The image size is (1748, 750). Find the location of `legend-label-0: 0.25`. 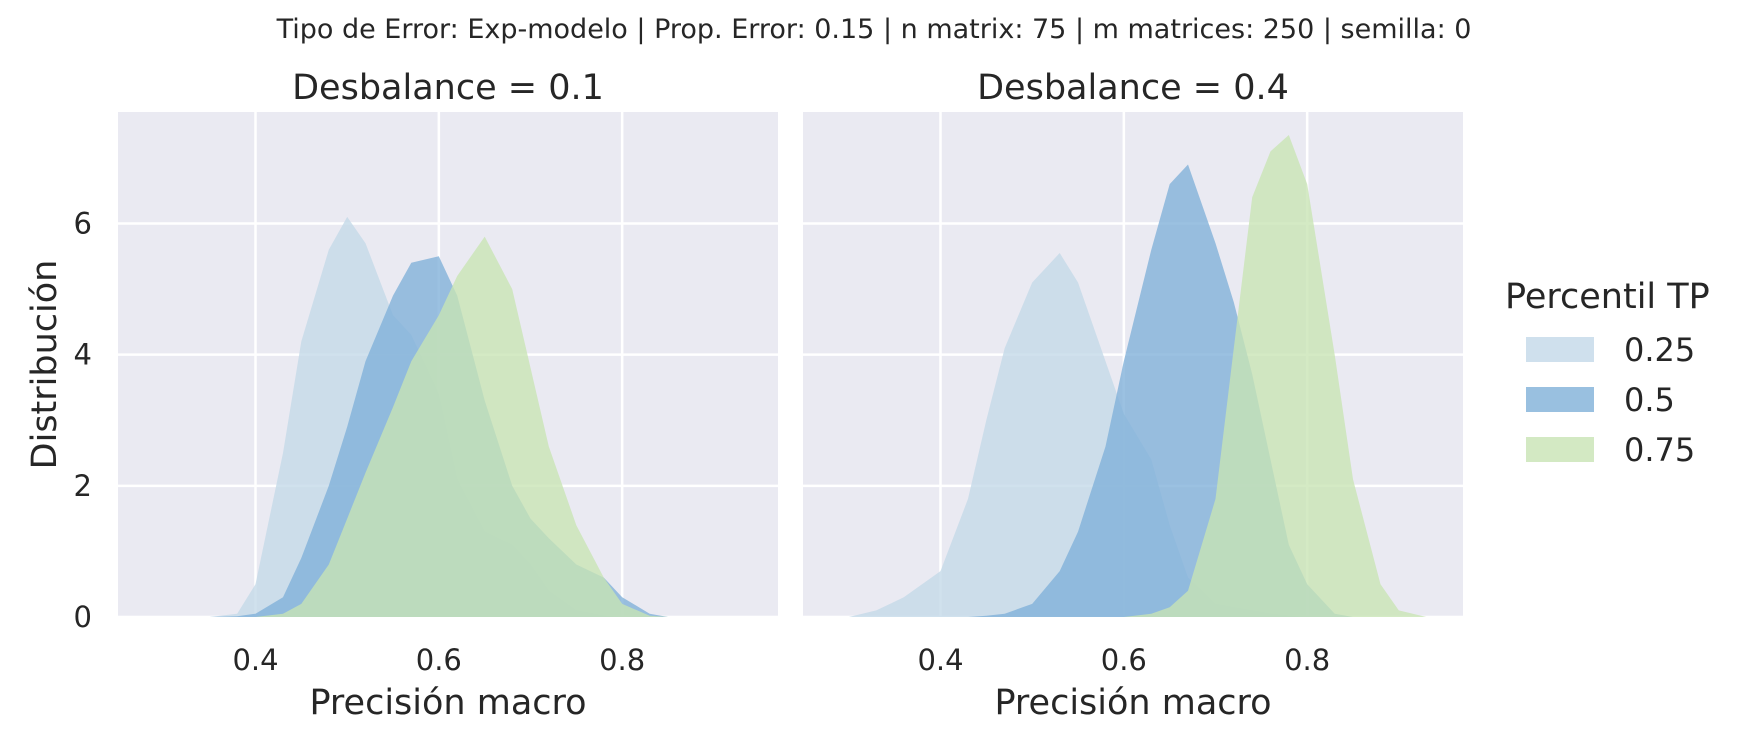

legend-label-0: 0.25 is located at coordinates (1659, 350).